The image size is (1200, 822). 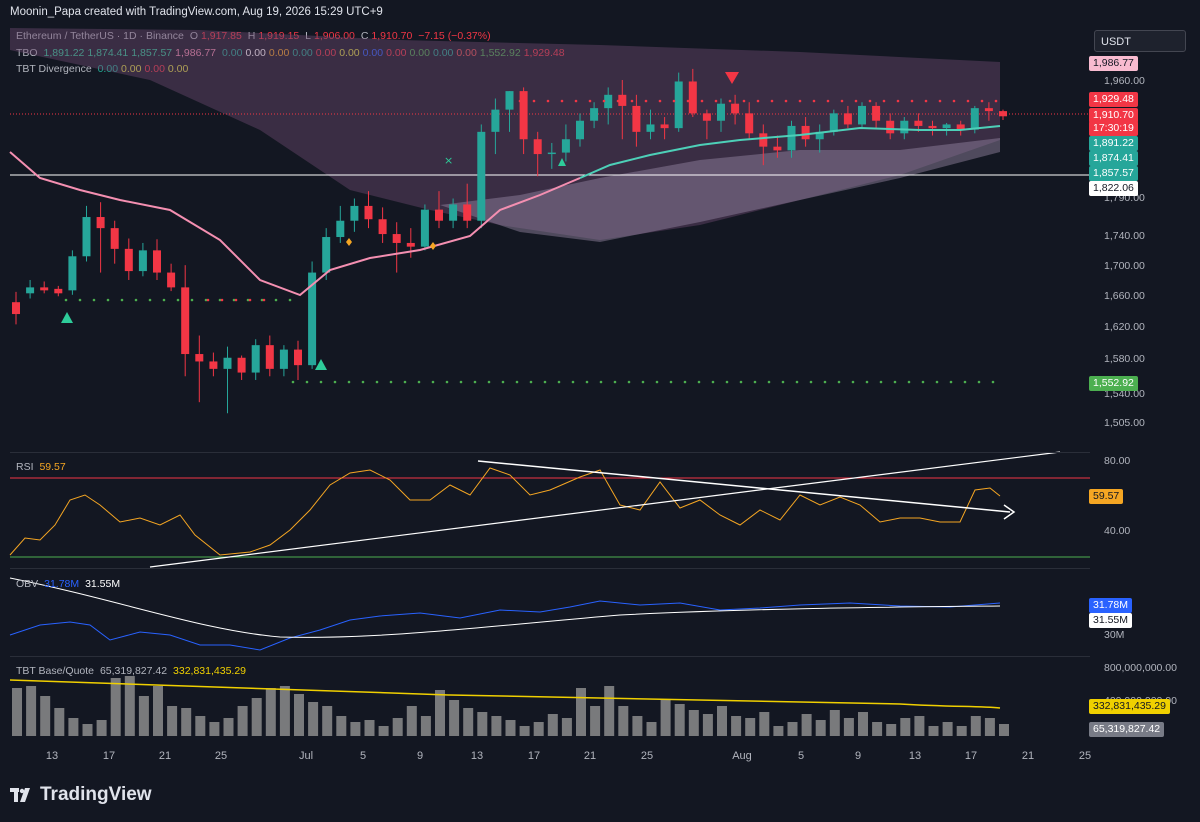 I want to click on time-axis-label: 17, so click(x=971, y=756).